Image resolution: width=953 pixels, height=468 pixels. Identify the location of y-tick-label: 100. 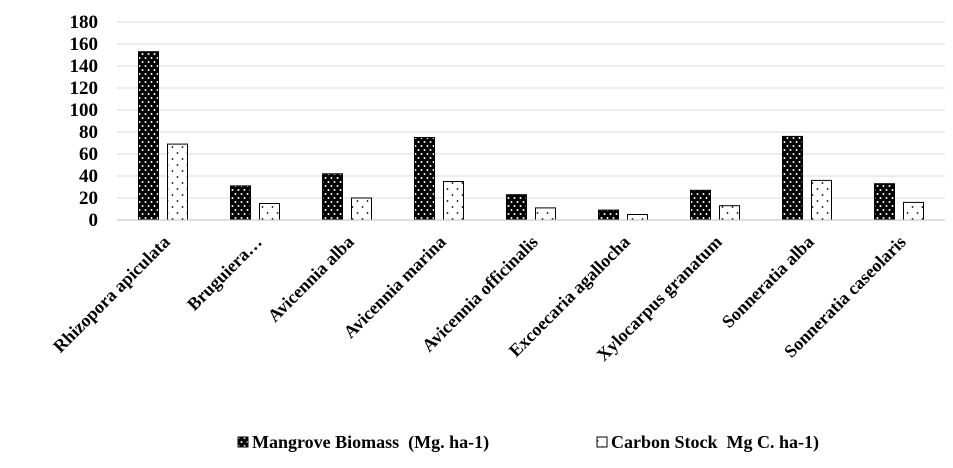
(84, 110).